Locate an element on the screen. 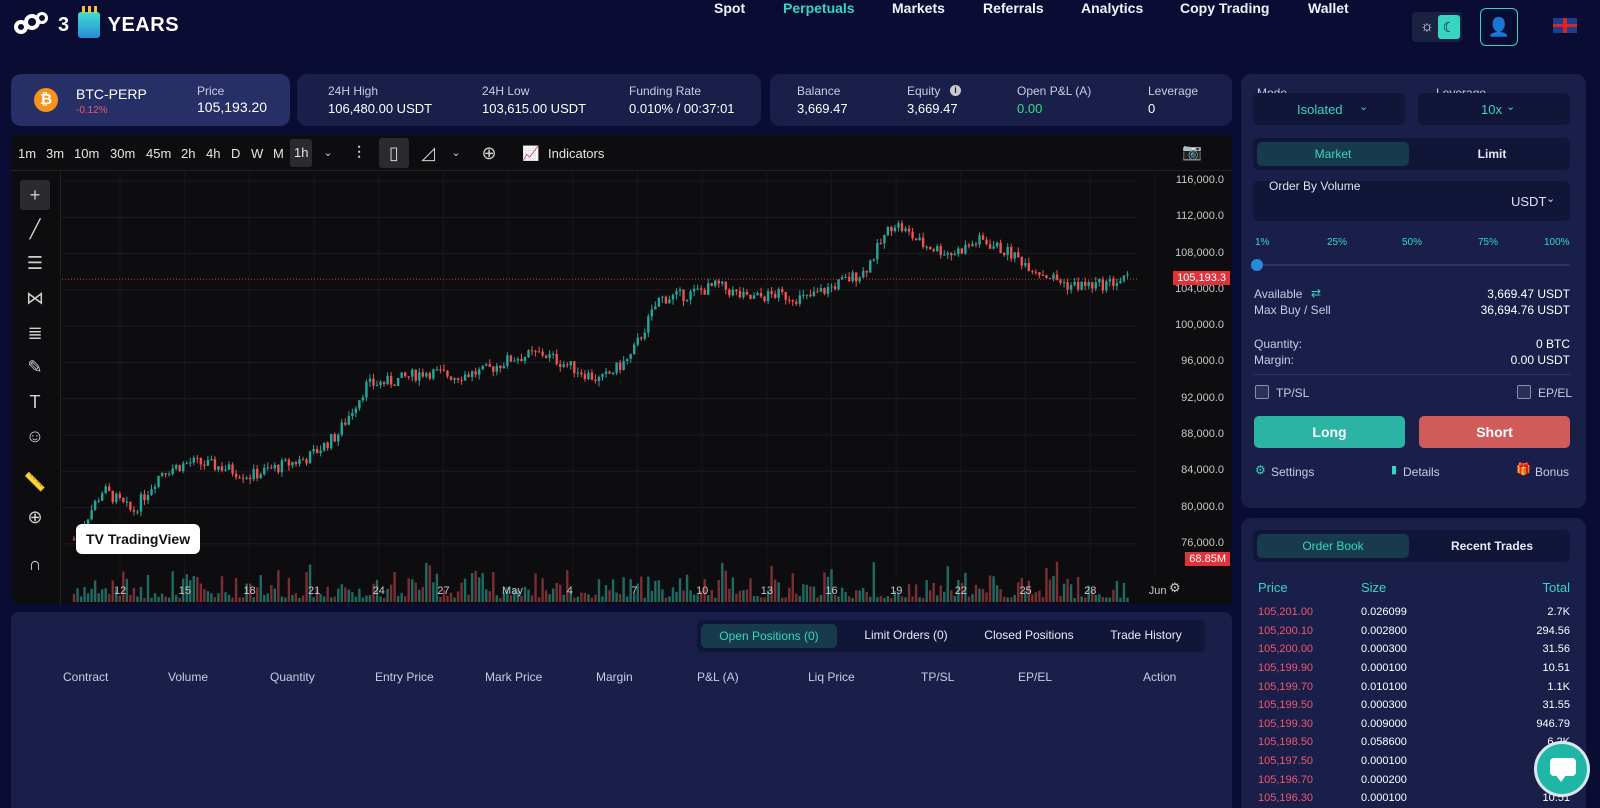 This screenshot has width=1600, height=808. crosshair-icon: + is located at coordinates (35, 195).